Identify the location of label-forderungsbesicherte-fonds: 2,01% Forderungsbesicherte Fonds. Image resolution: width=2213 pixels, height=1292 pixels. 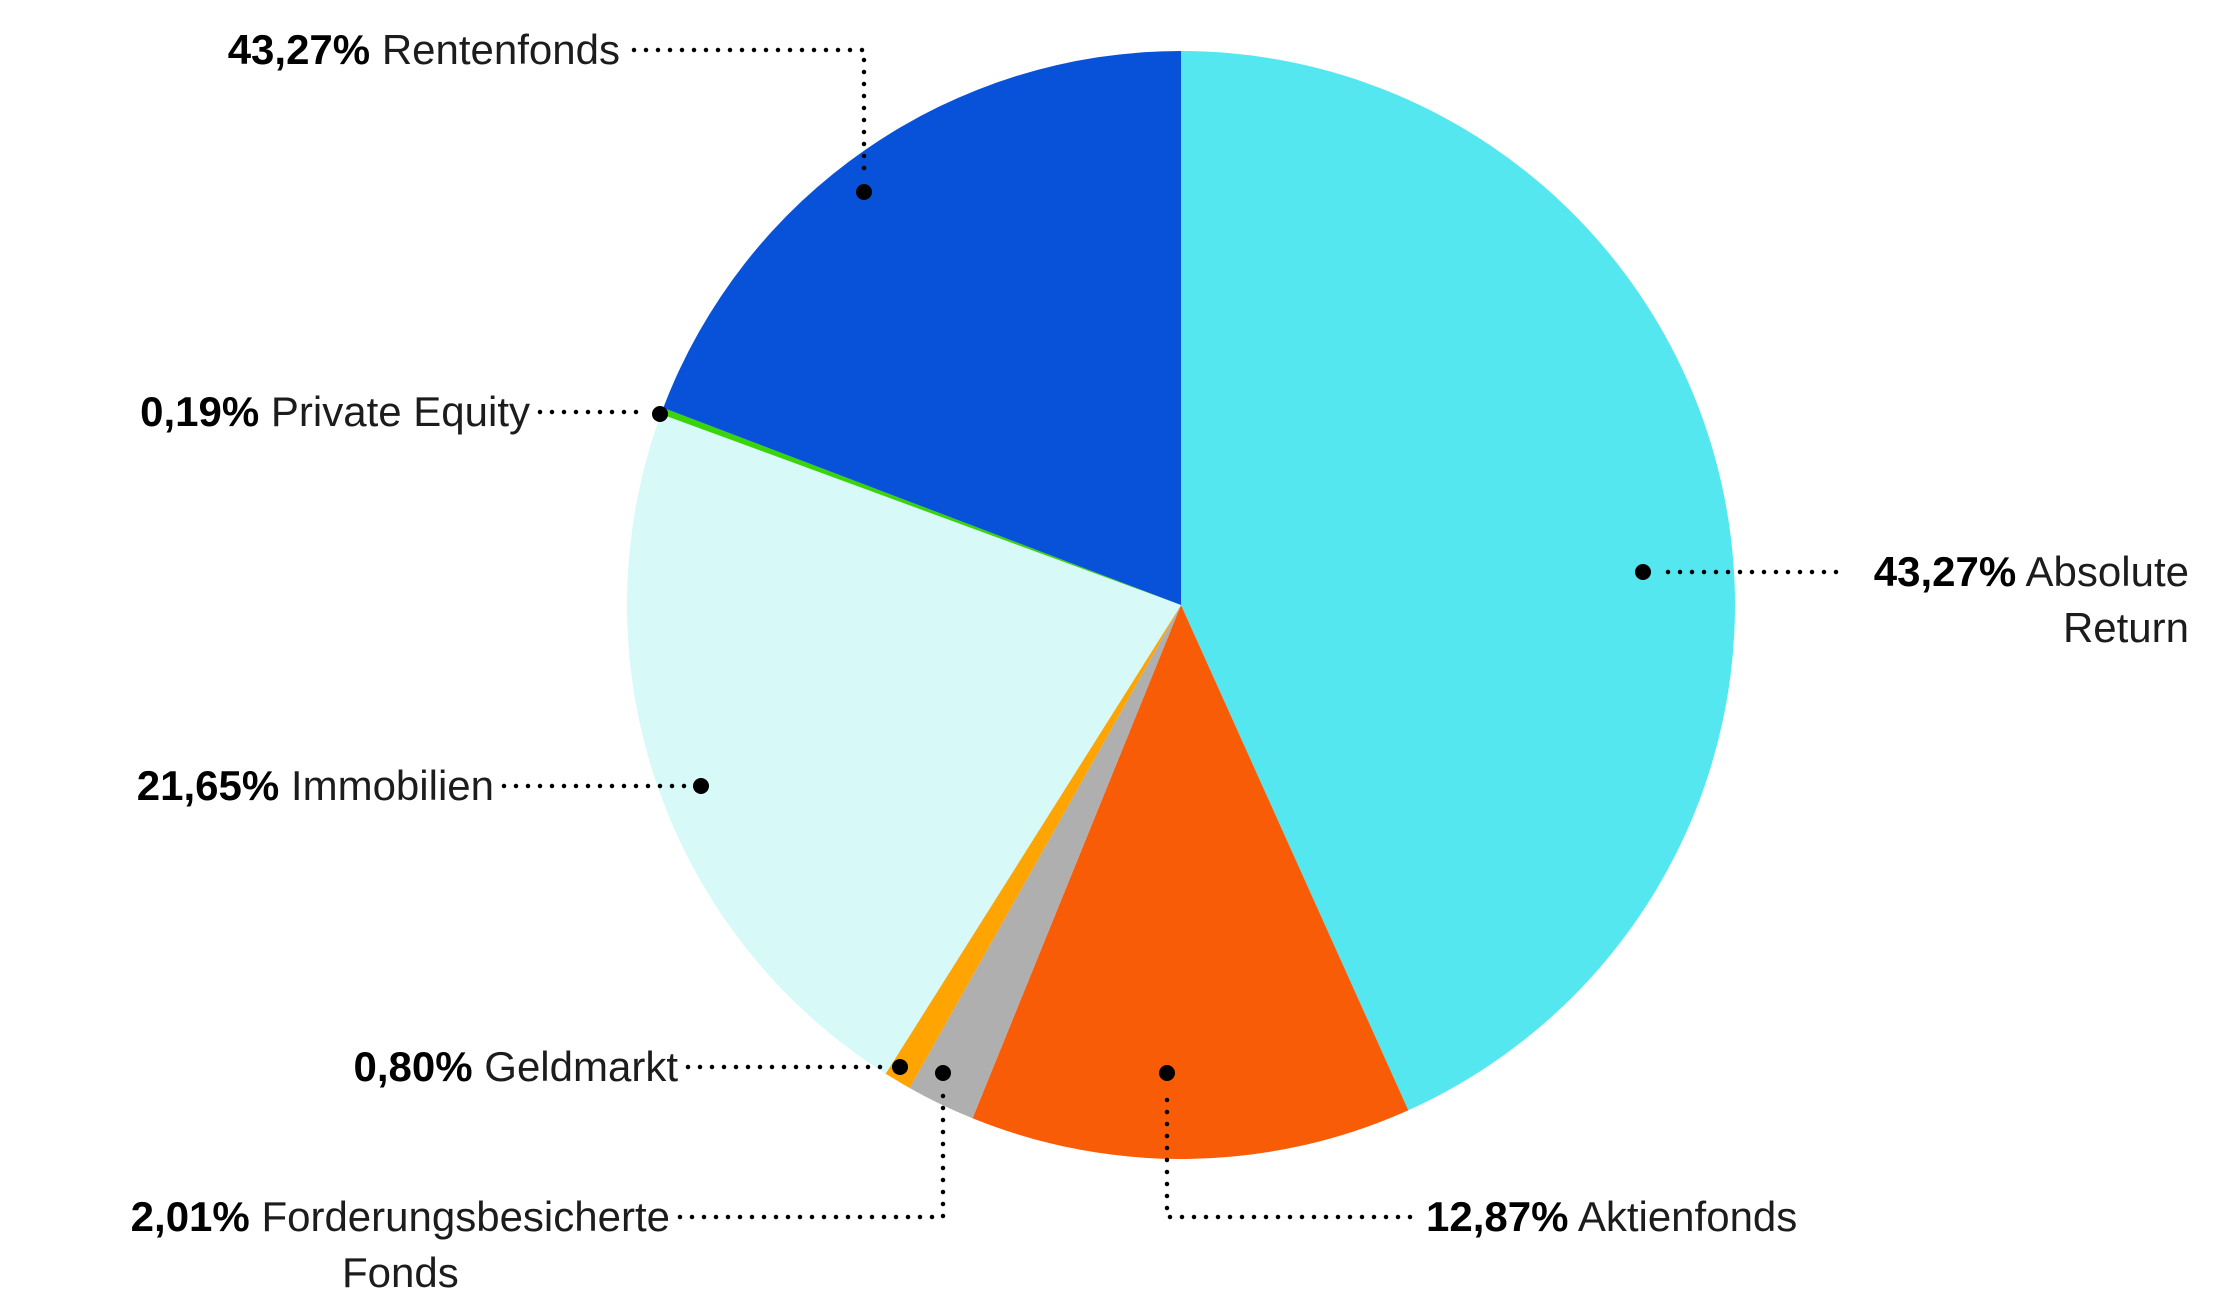
(400, 1240).